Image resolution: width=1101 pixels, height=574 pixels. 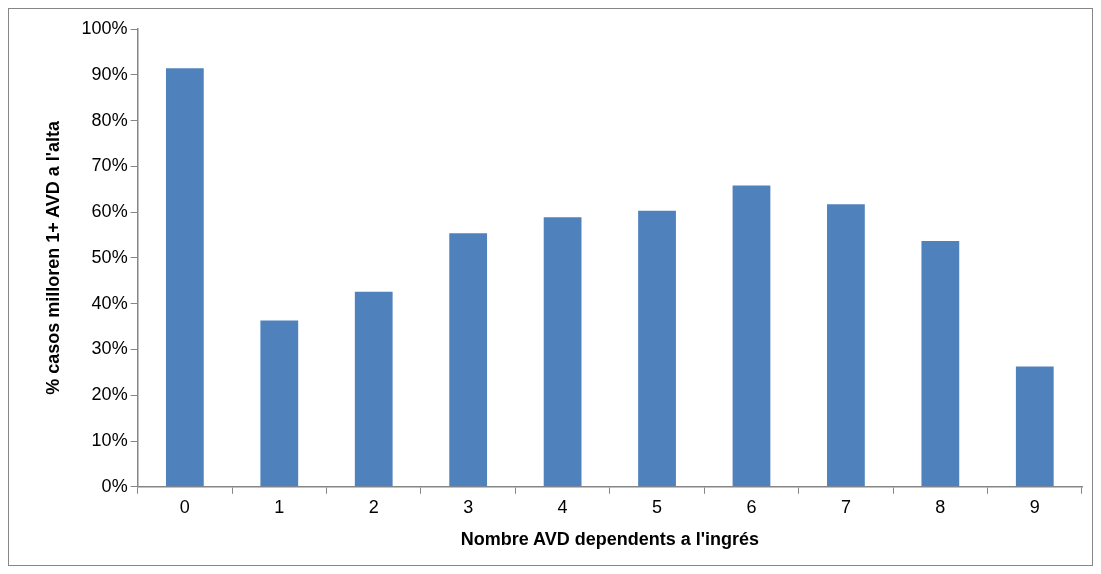 What do you see at coordinates (279, 506) in the screenshot?
I see `x-tick-label: 1` at bounding box center [279, 506].